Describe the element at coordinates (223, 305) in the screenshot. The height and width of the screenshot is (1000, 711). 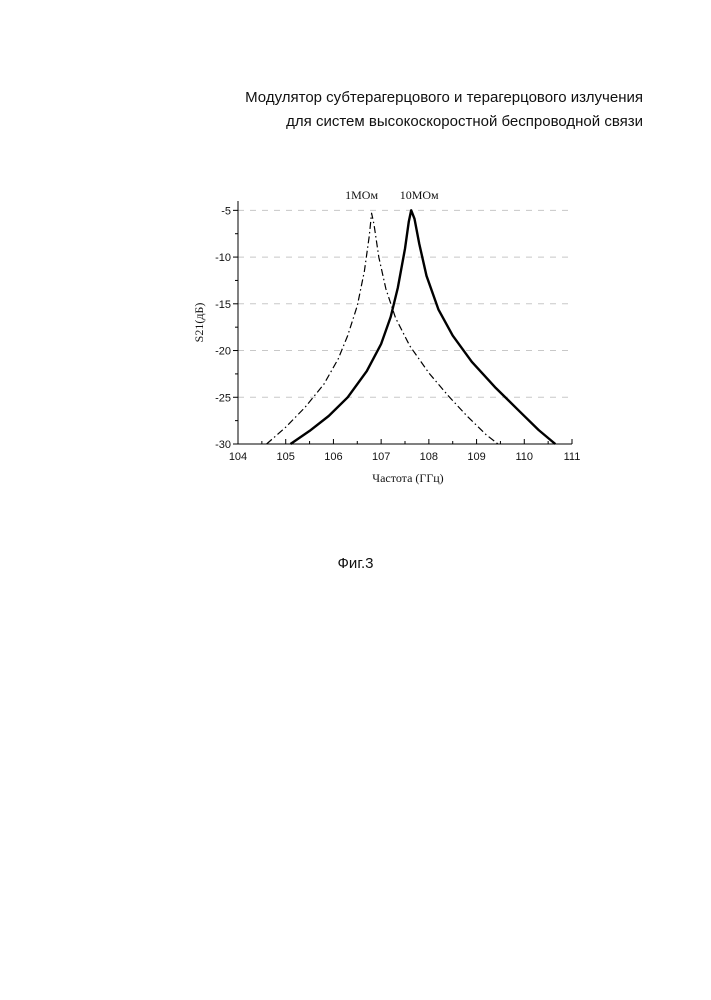
I see `y-tick-label: -15` at that location.